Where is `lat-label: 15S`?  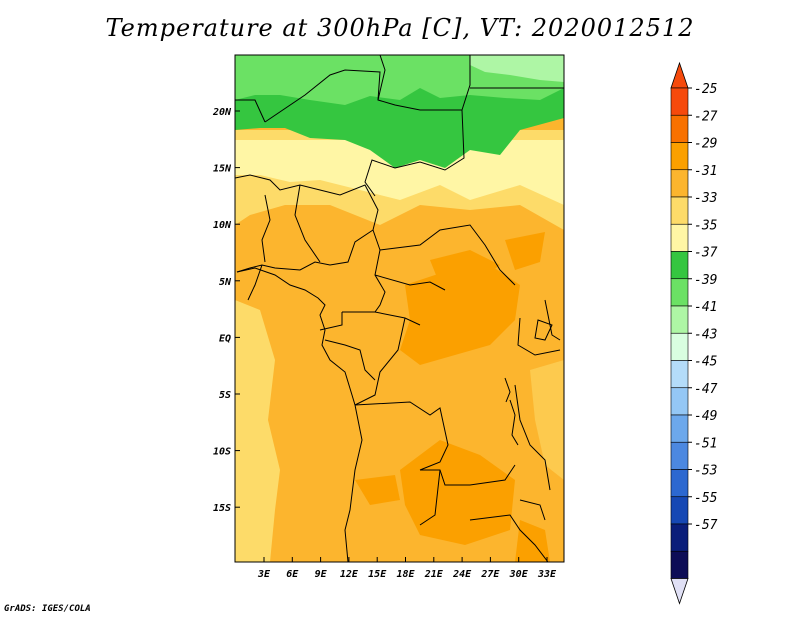 lat-label: 15S is located at coordinates (222, 508).